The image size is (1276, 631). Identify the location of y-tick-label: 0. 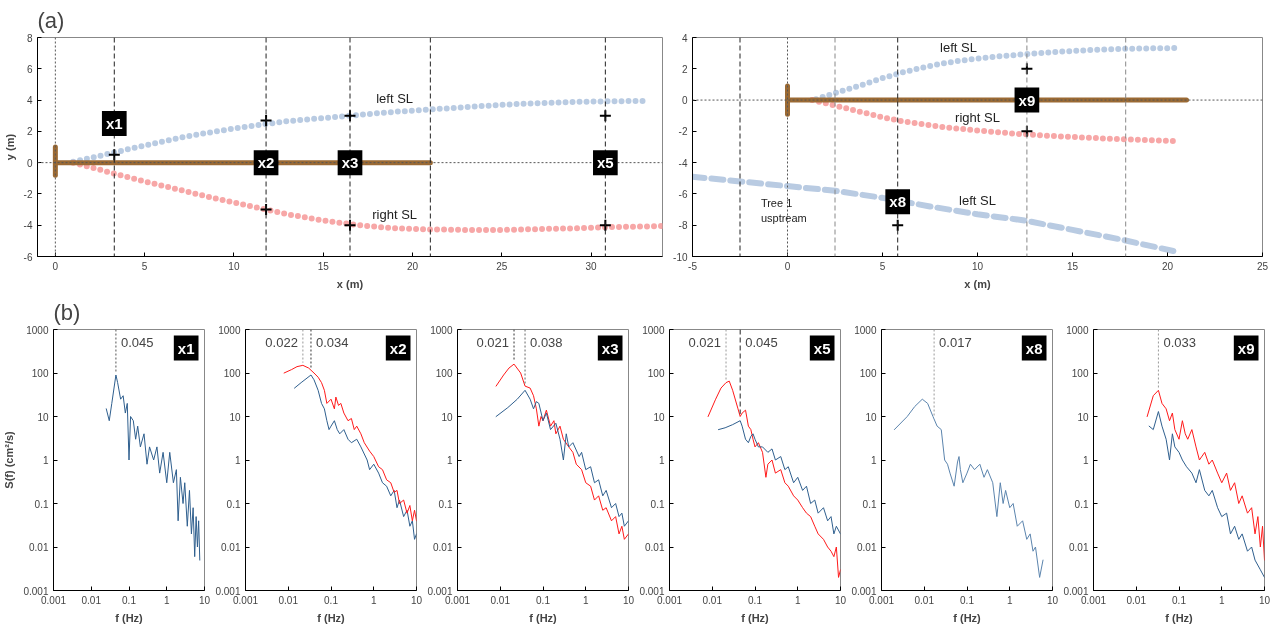
(29, 163).